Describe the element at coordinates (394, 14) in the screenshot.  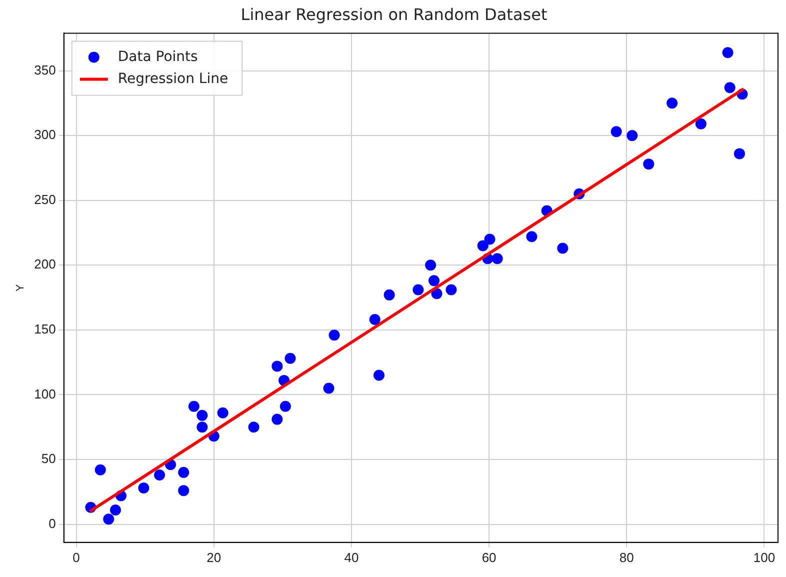
I see `chart-title: Linear Regression on Random Dataset` at that location.